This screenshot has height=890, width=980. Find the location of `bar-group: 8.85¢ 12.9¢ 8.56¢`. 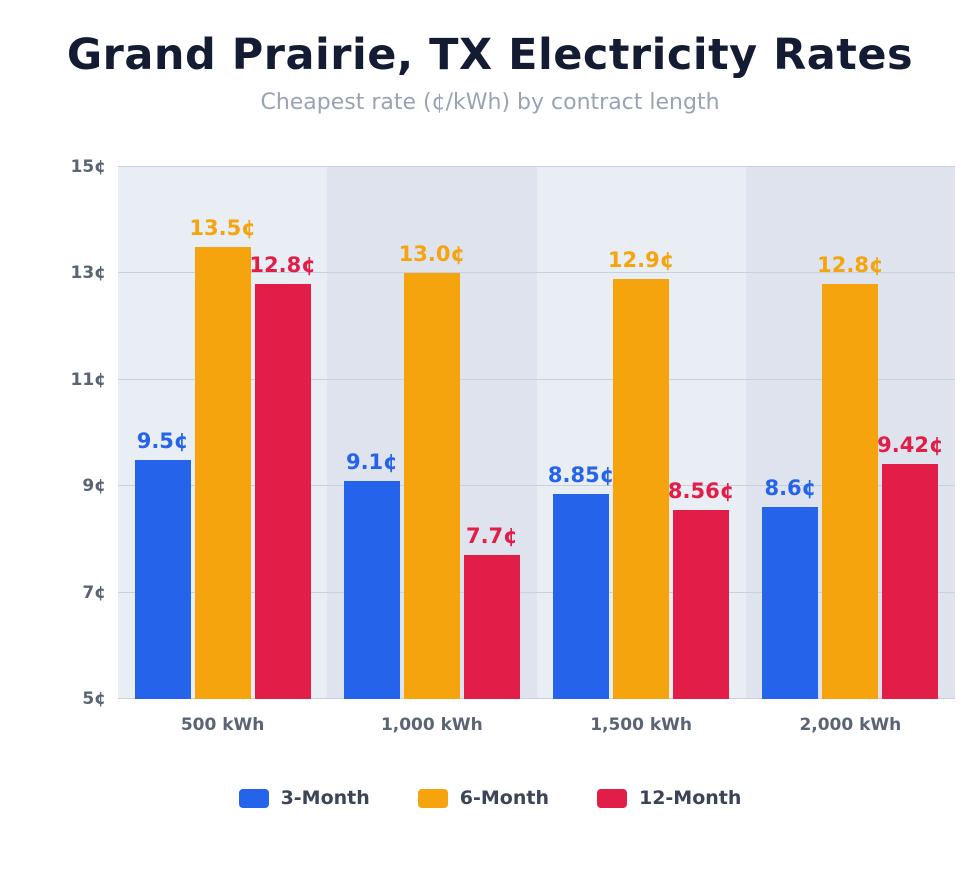

bar-group: 8.85¢ 12.9¢ 8.56¢ is located at coordinates (641, 433).